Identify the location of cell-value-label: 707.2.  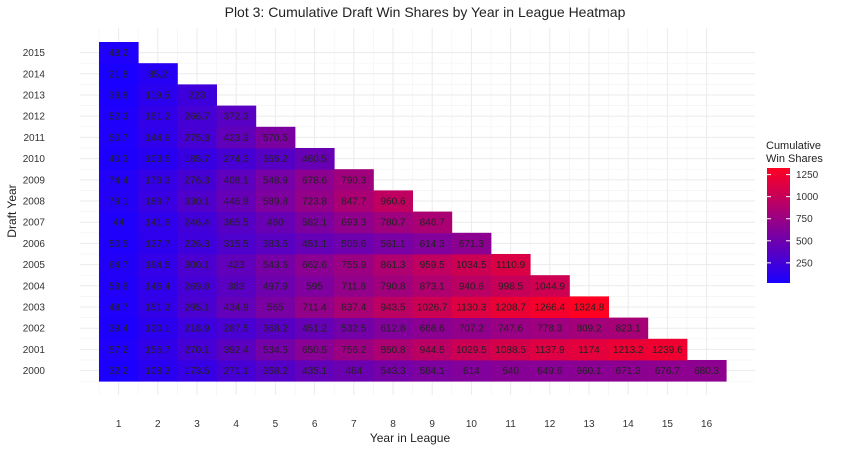
(471, 329).